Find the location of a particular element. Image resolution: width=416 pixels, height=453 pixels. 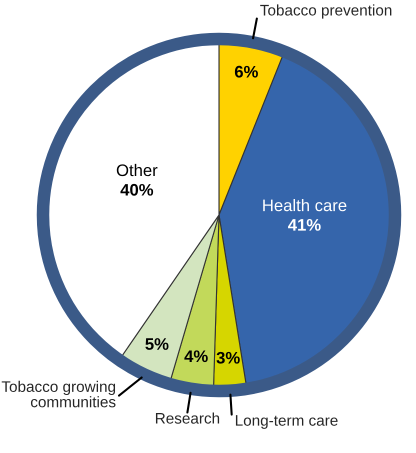

slice-label: Long-term care is located at coordinates (287, 422).